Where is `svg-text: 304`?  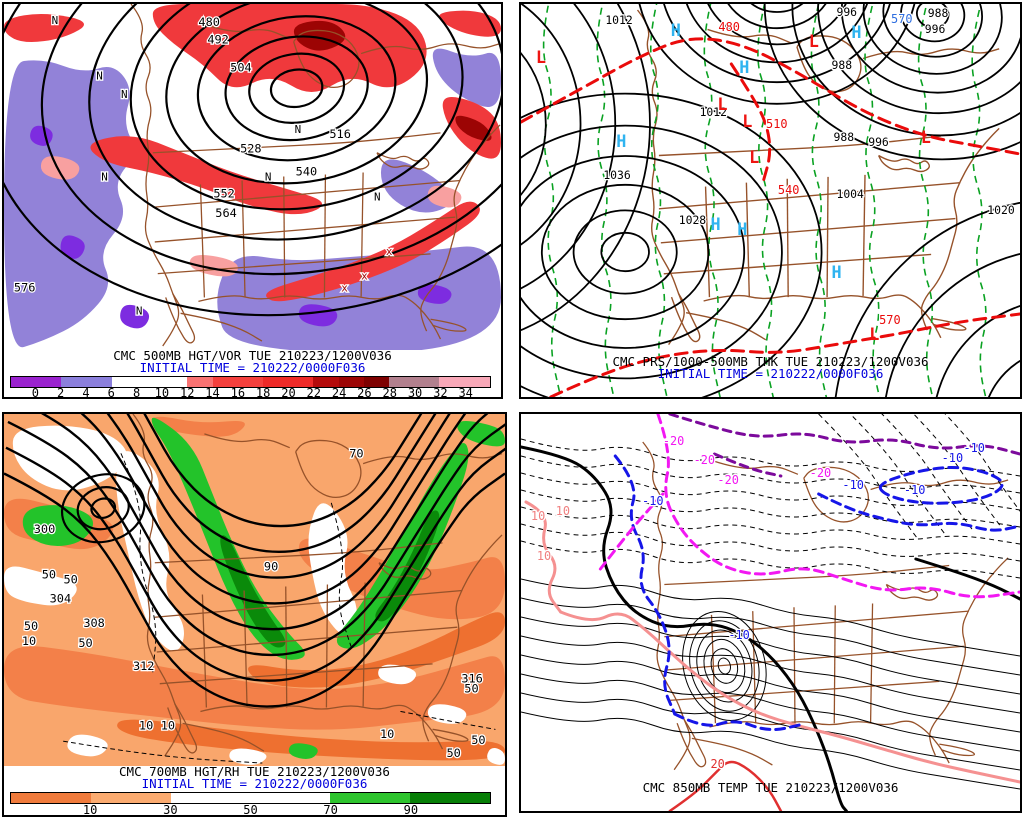 svg-text: 304 is located at coordinates (60, 598).